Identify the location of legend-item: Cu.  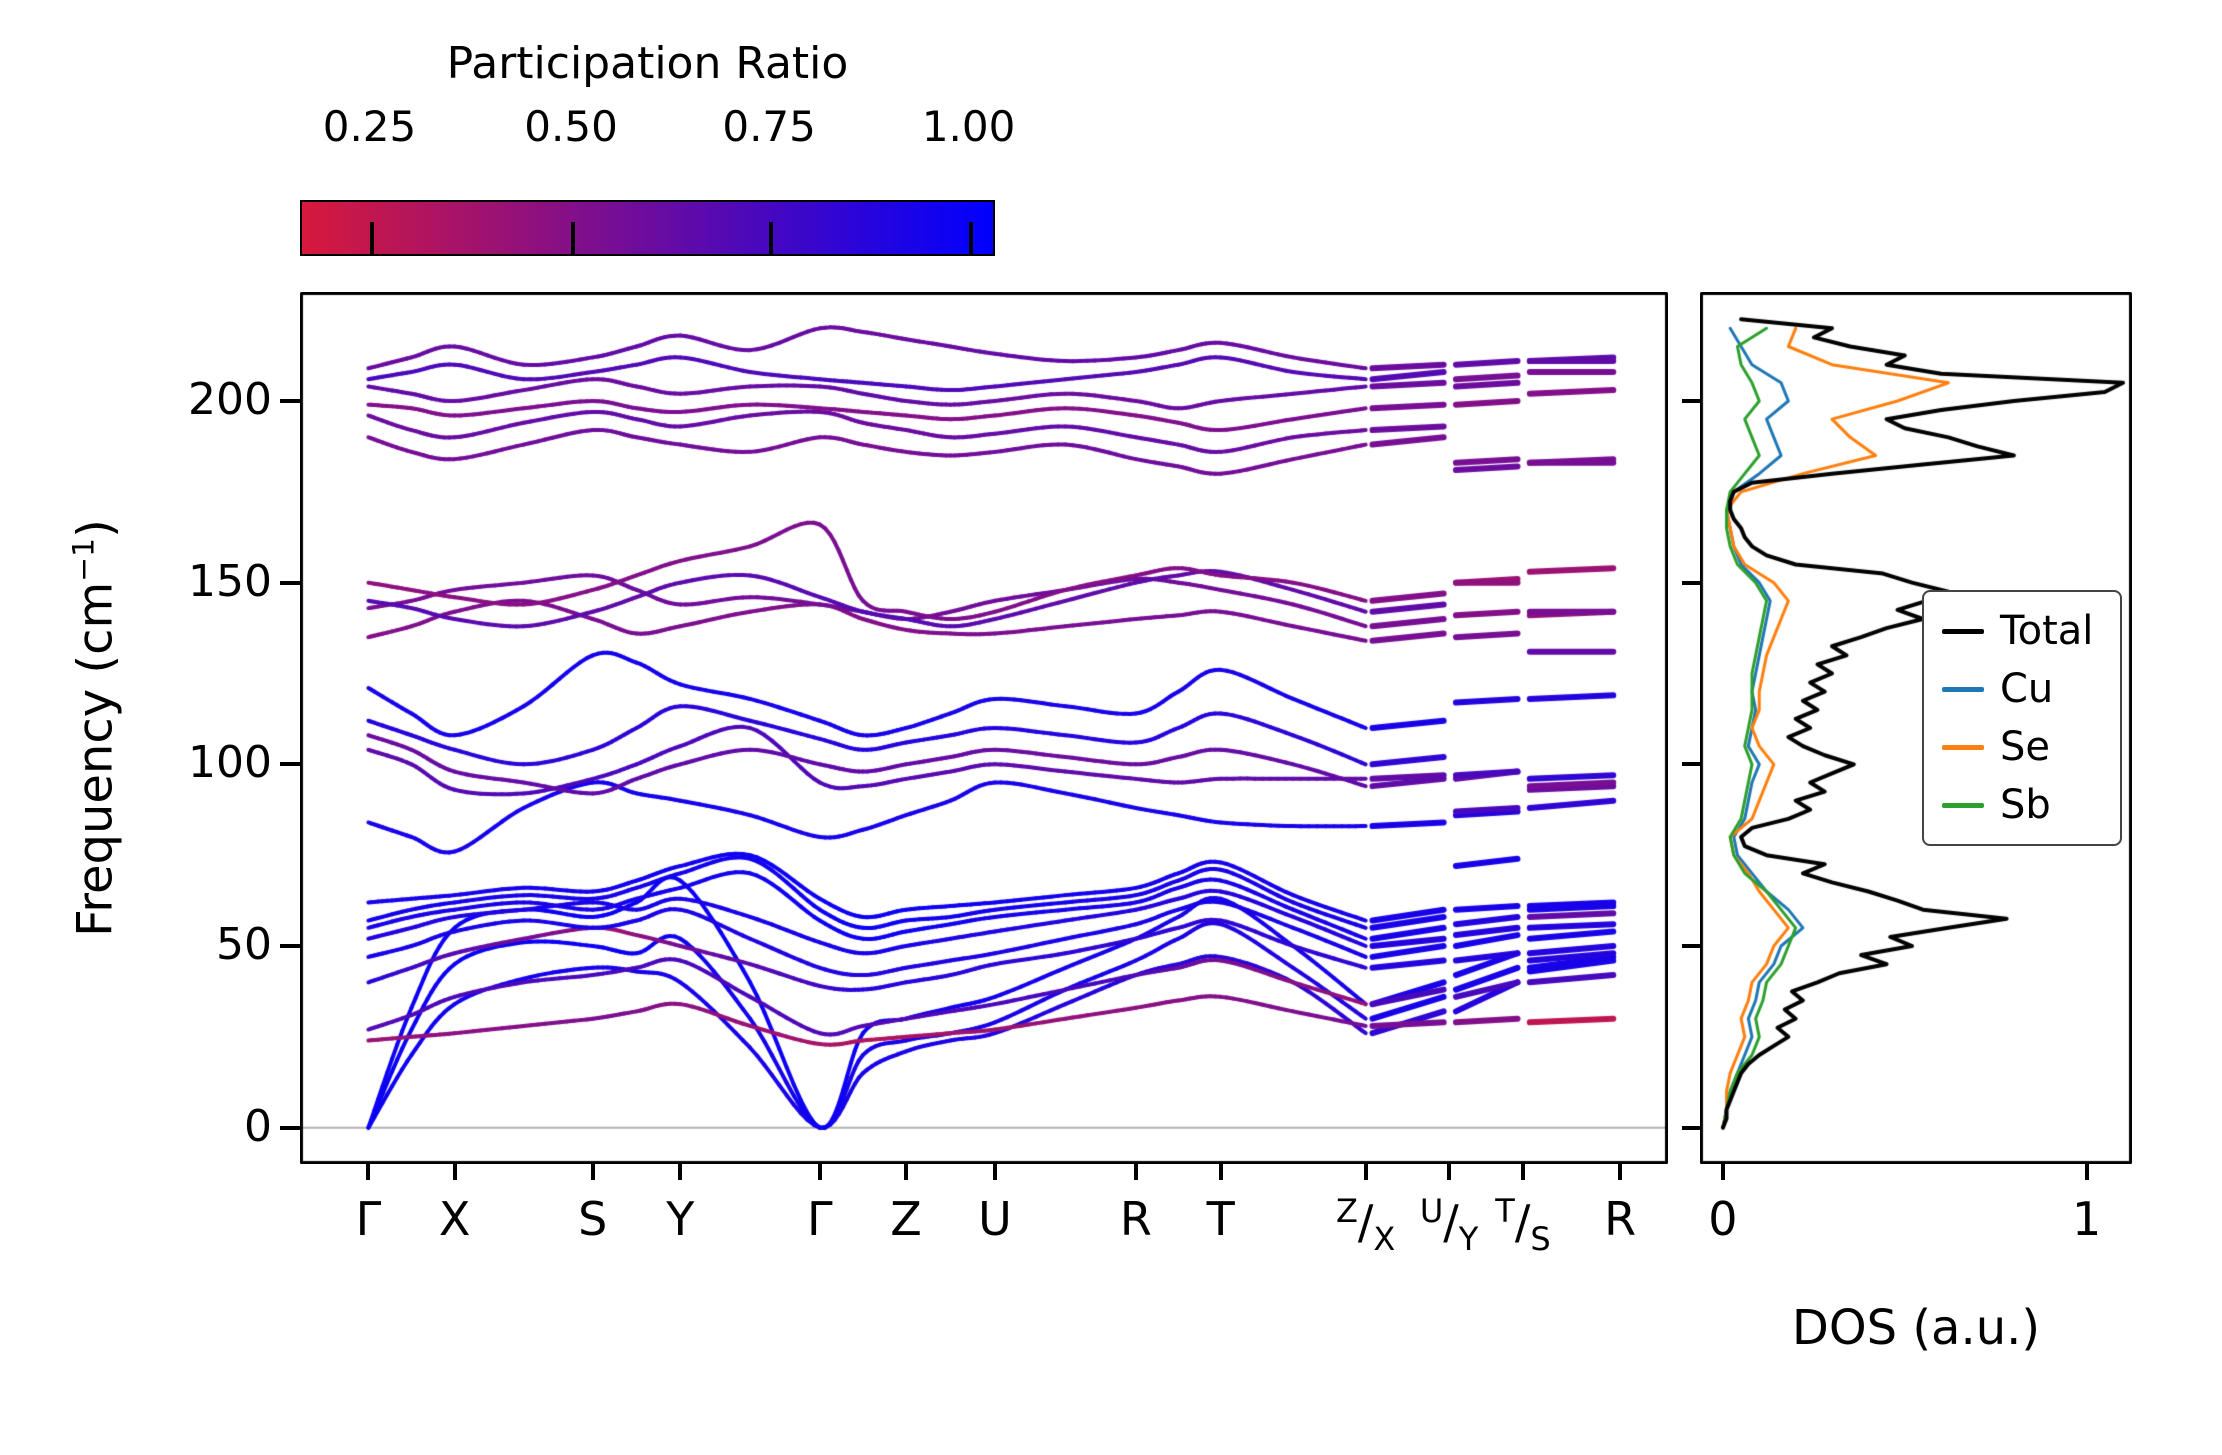
(2022, 689).